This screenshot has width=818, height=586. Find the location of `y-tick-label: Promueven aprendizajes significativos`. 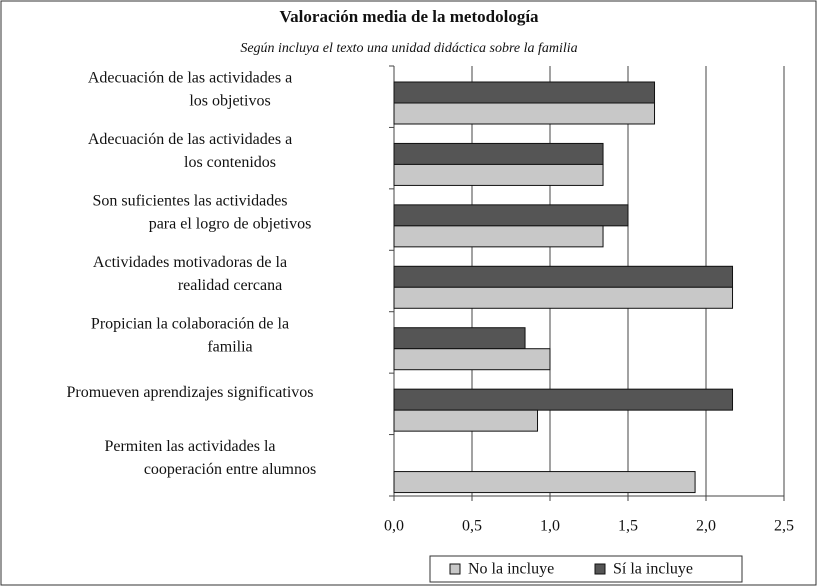

y-tick-label: Promueven aprendizajes significativos is located at coordinates (189, 392).